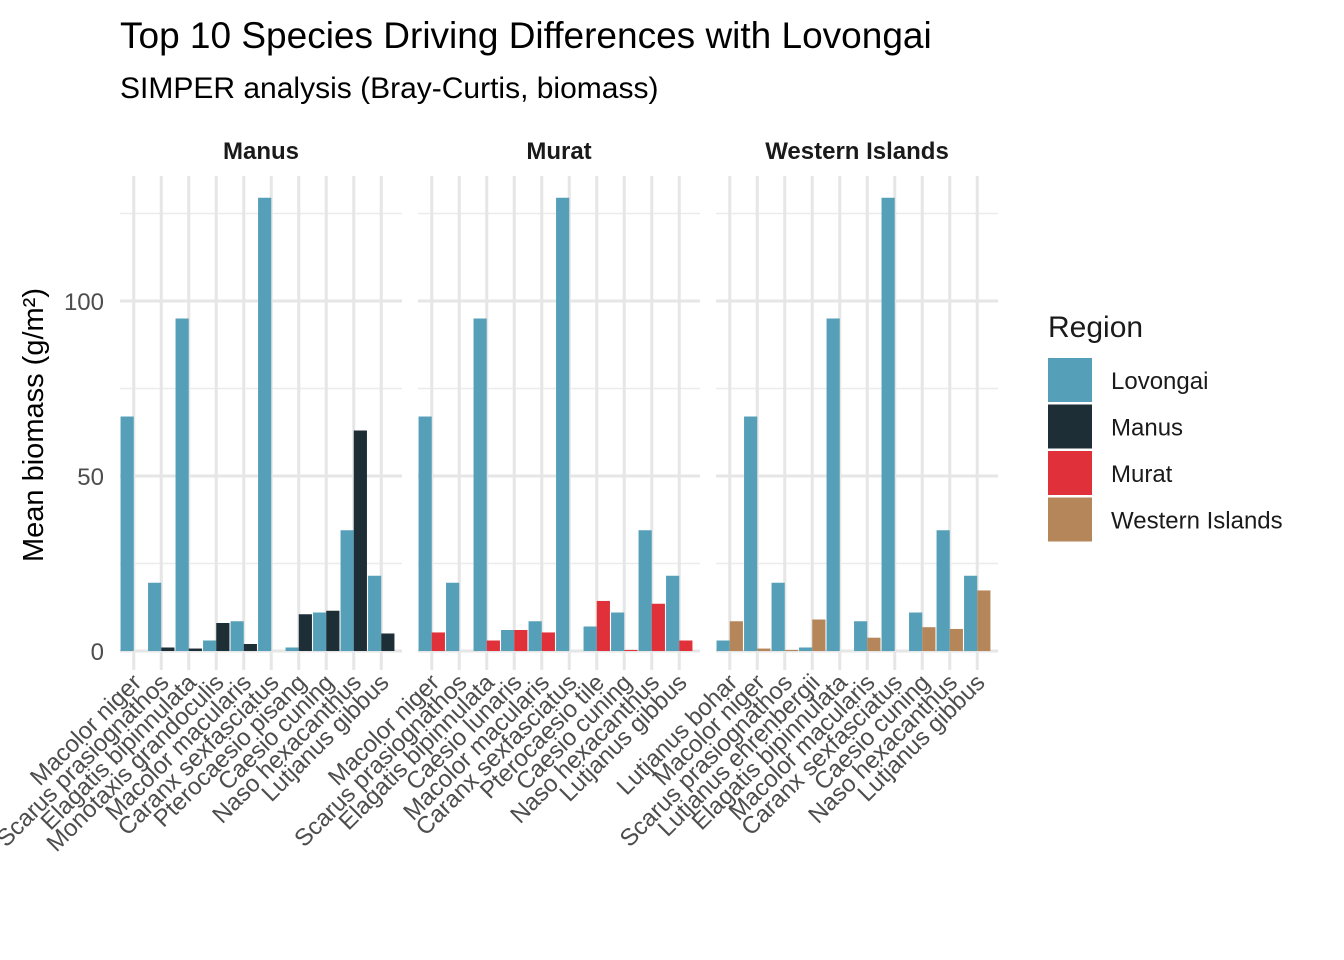 This screenshot has height=960, width=1344. I want to click on facet-strip-label: Western Islands, so click(857, 151).